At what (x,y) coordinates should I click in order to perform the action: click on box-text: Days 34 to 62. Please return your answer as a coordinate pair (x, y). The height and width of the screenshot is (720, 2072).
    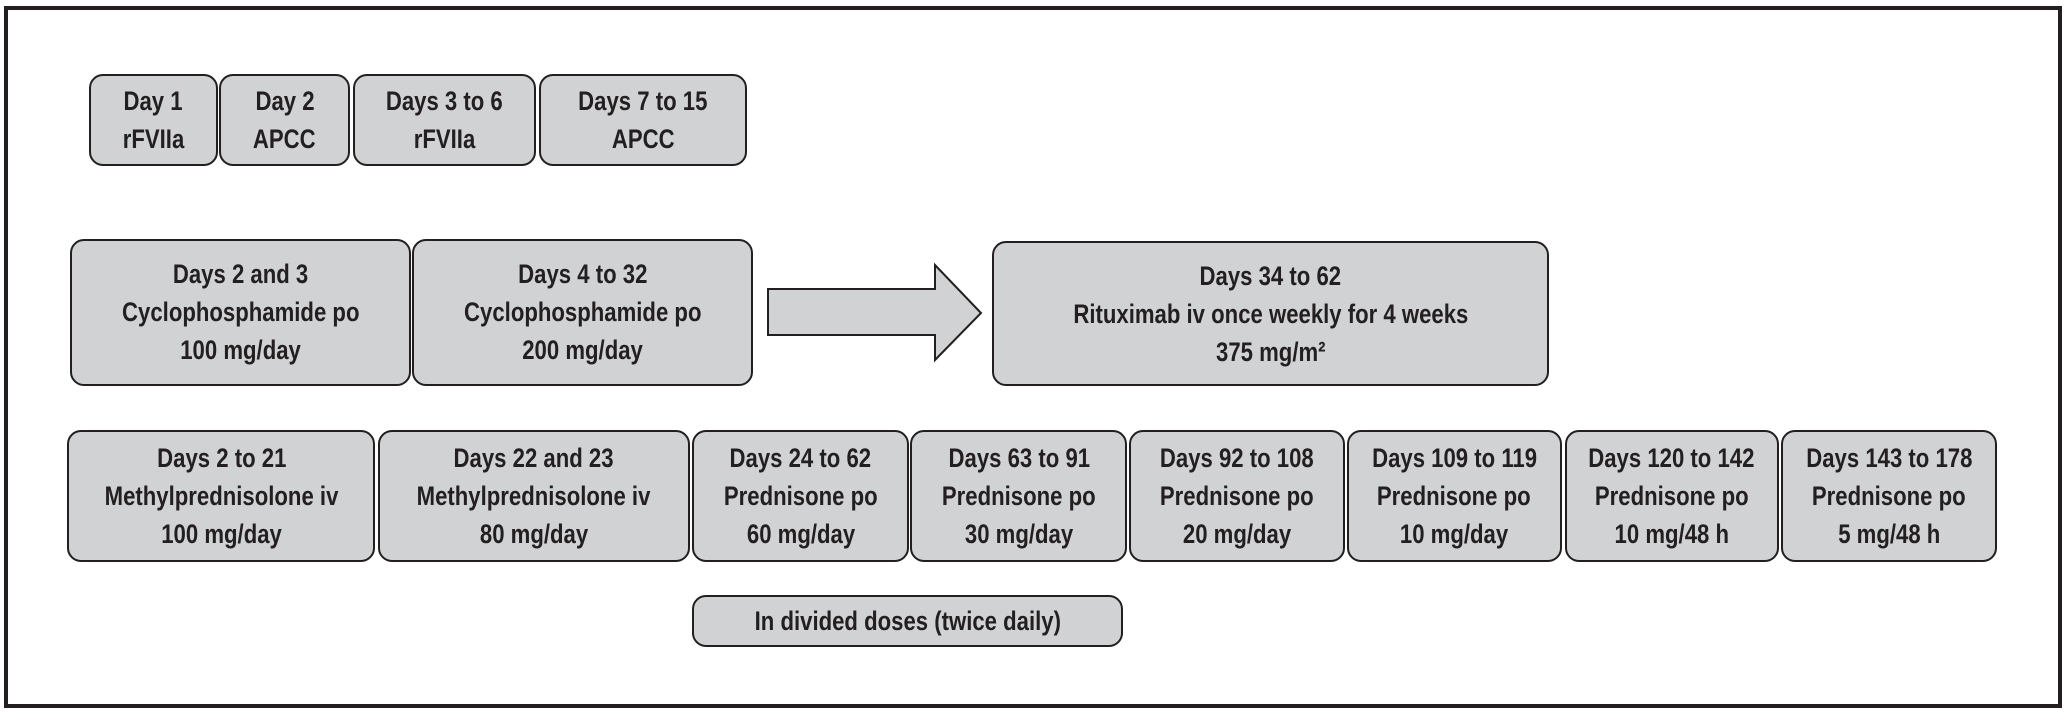
    Looking at the image, I should click on (1270, 275).